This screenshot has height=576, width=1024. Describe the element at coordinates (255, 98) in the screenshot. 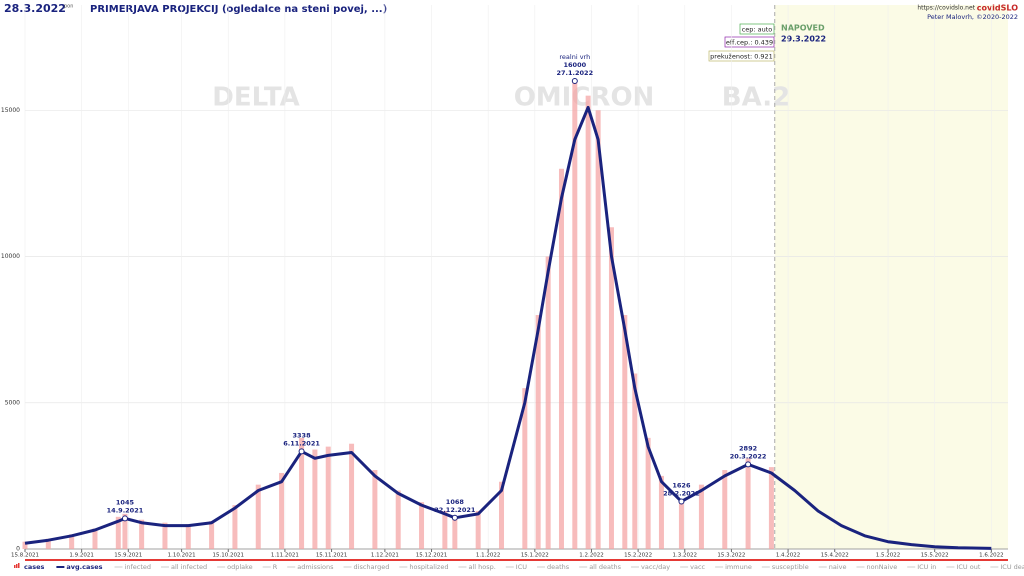

I see `wave-label: DELTA` at that location.